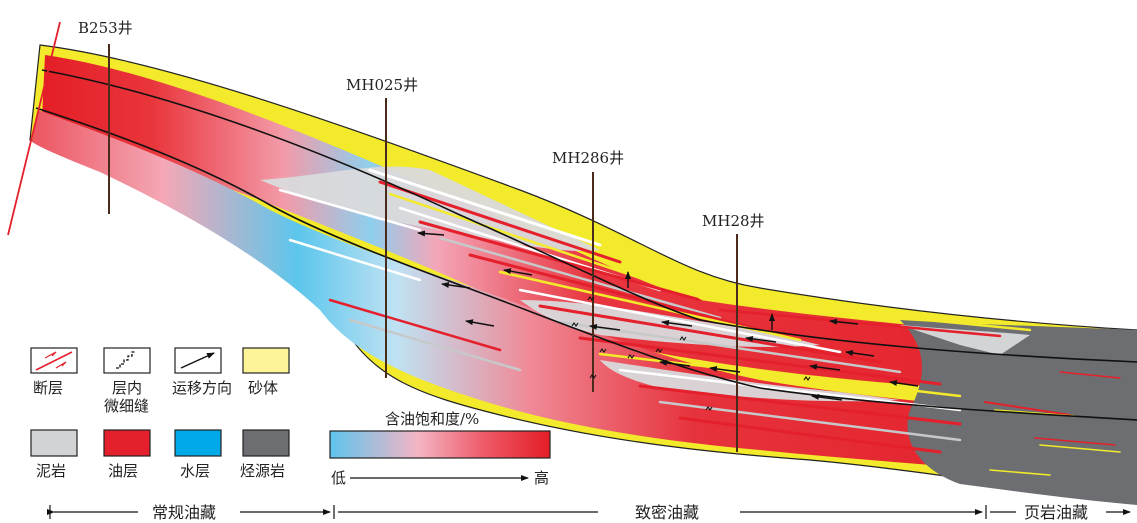 The width and height of the screenshot is (1137, 523). I want to click on legend-mudstone: 泥岩, so click(54, 454).